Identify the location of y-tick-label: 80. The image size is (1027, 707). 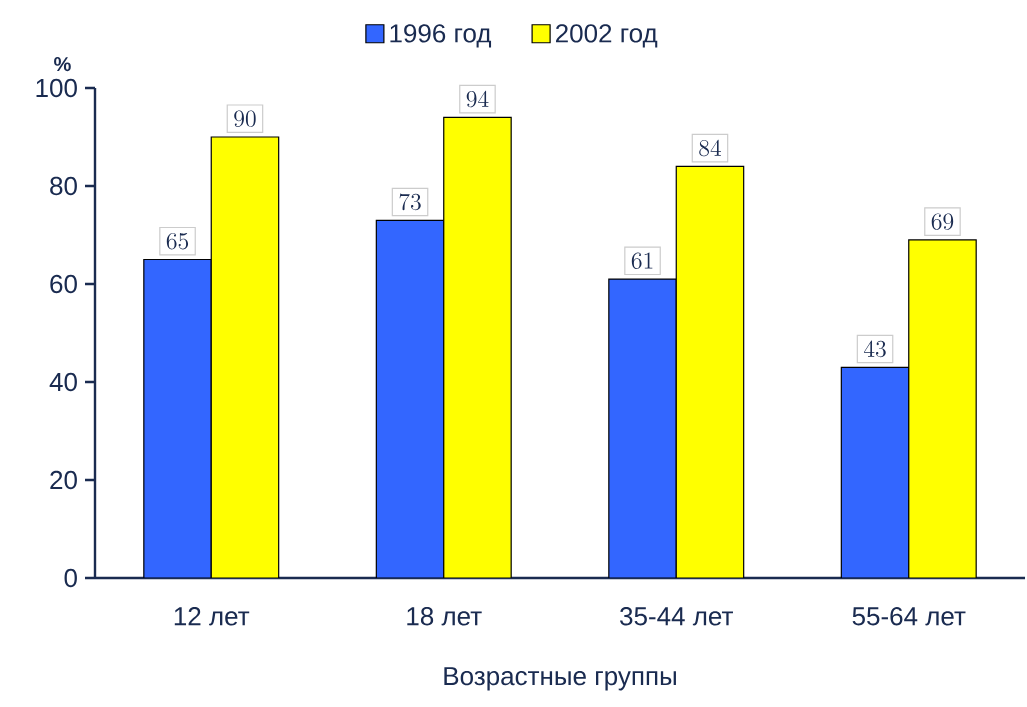
(63, 186).